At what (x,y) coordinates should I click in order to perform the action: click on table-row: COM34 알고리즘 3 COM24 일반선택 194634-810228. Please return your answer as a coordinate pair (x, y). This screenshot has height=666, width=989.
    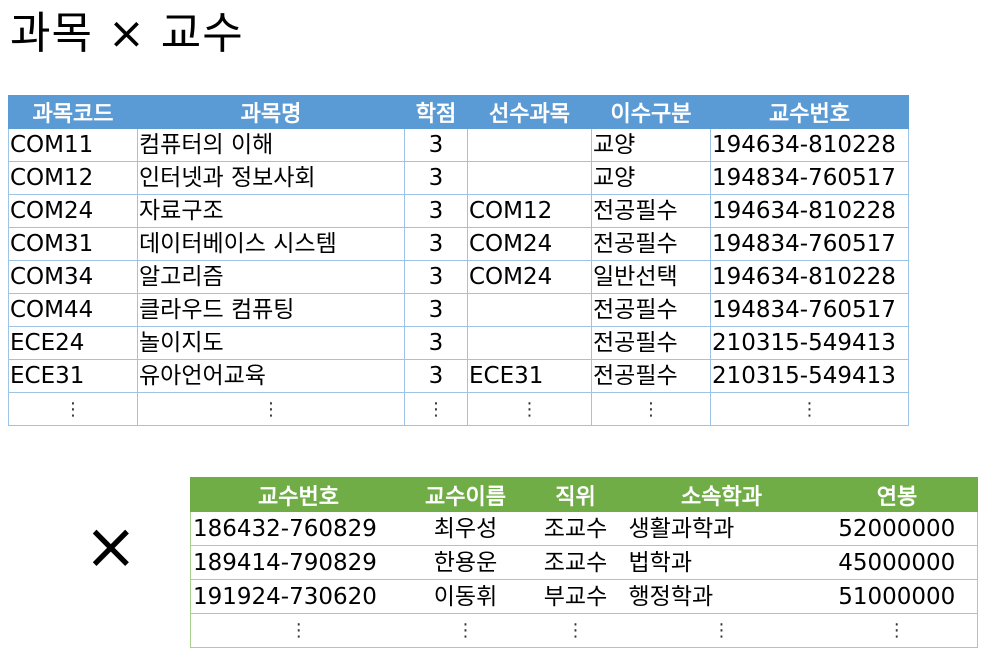
    Looking at the image, I should click on (458, 277).